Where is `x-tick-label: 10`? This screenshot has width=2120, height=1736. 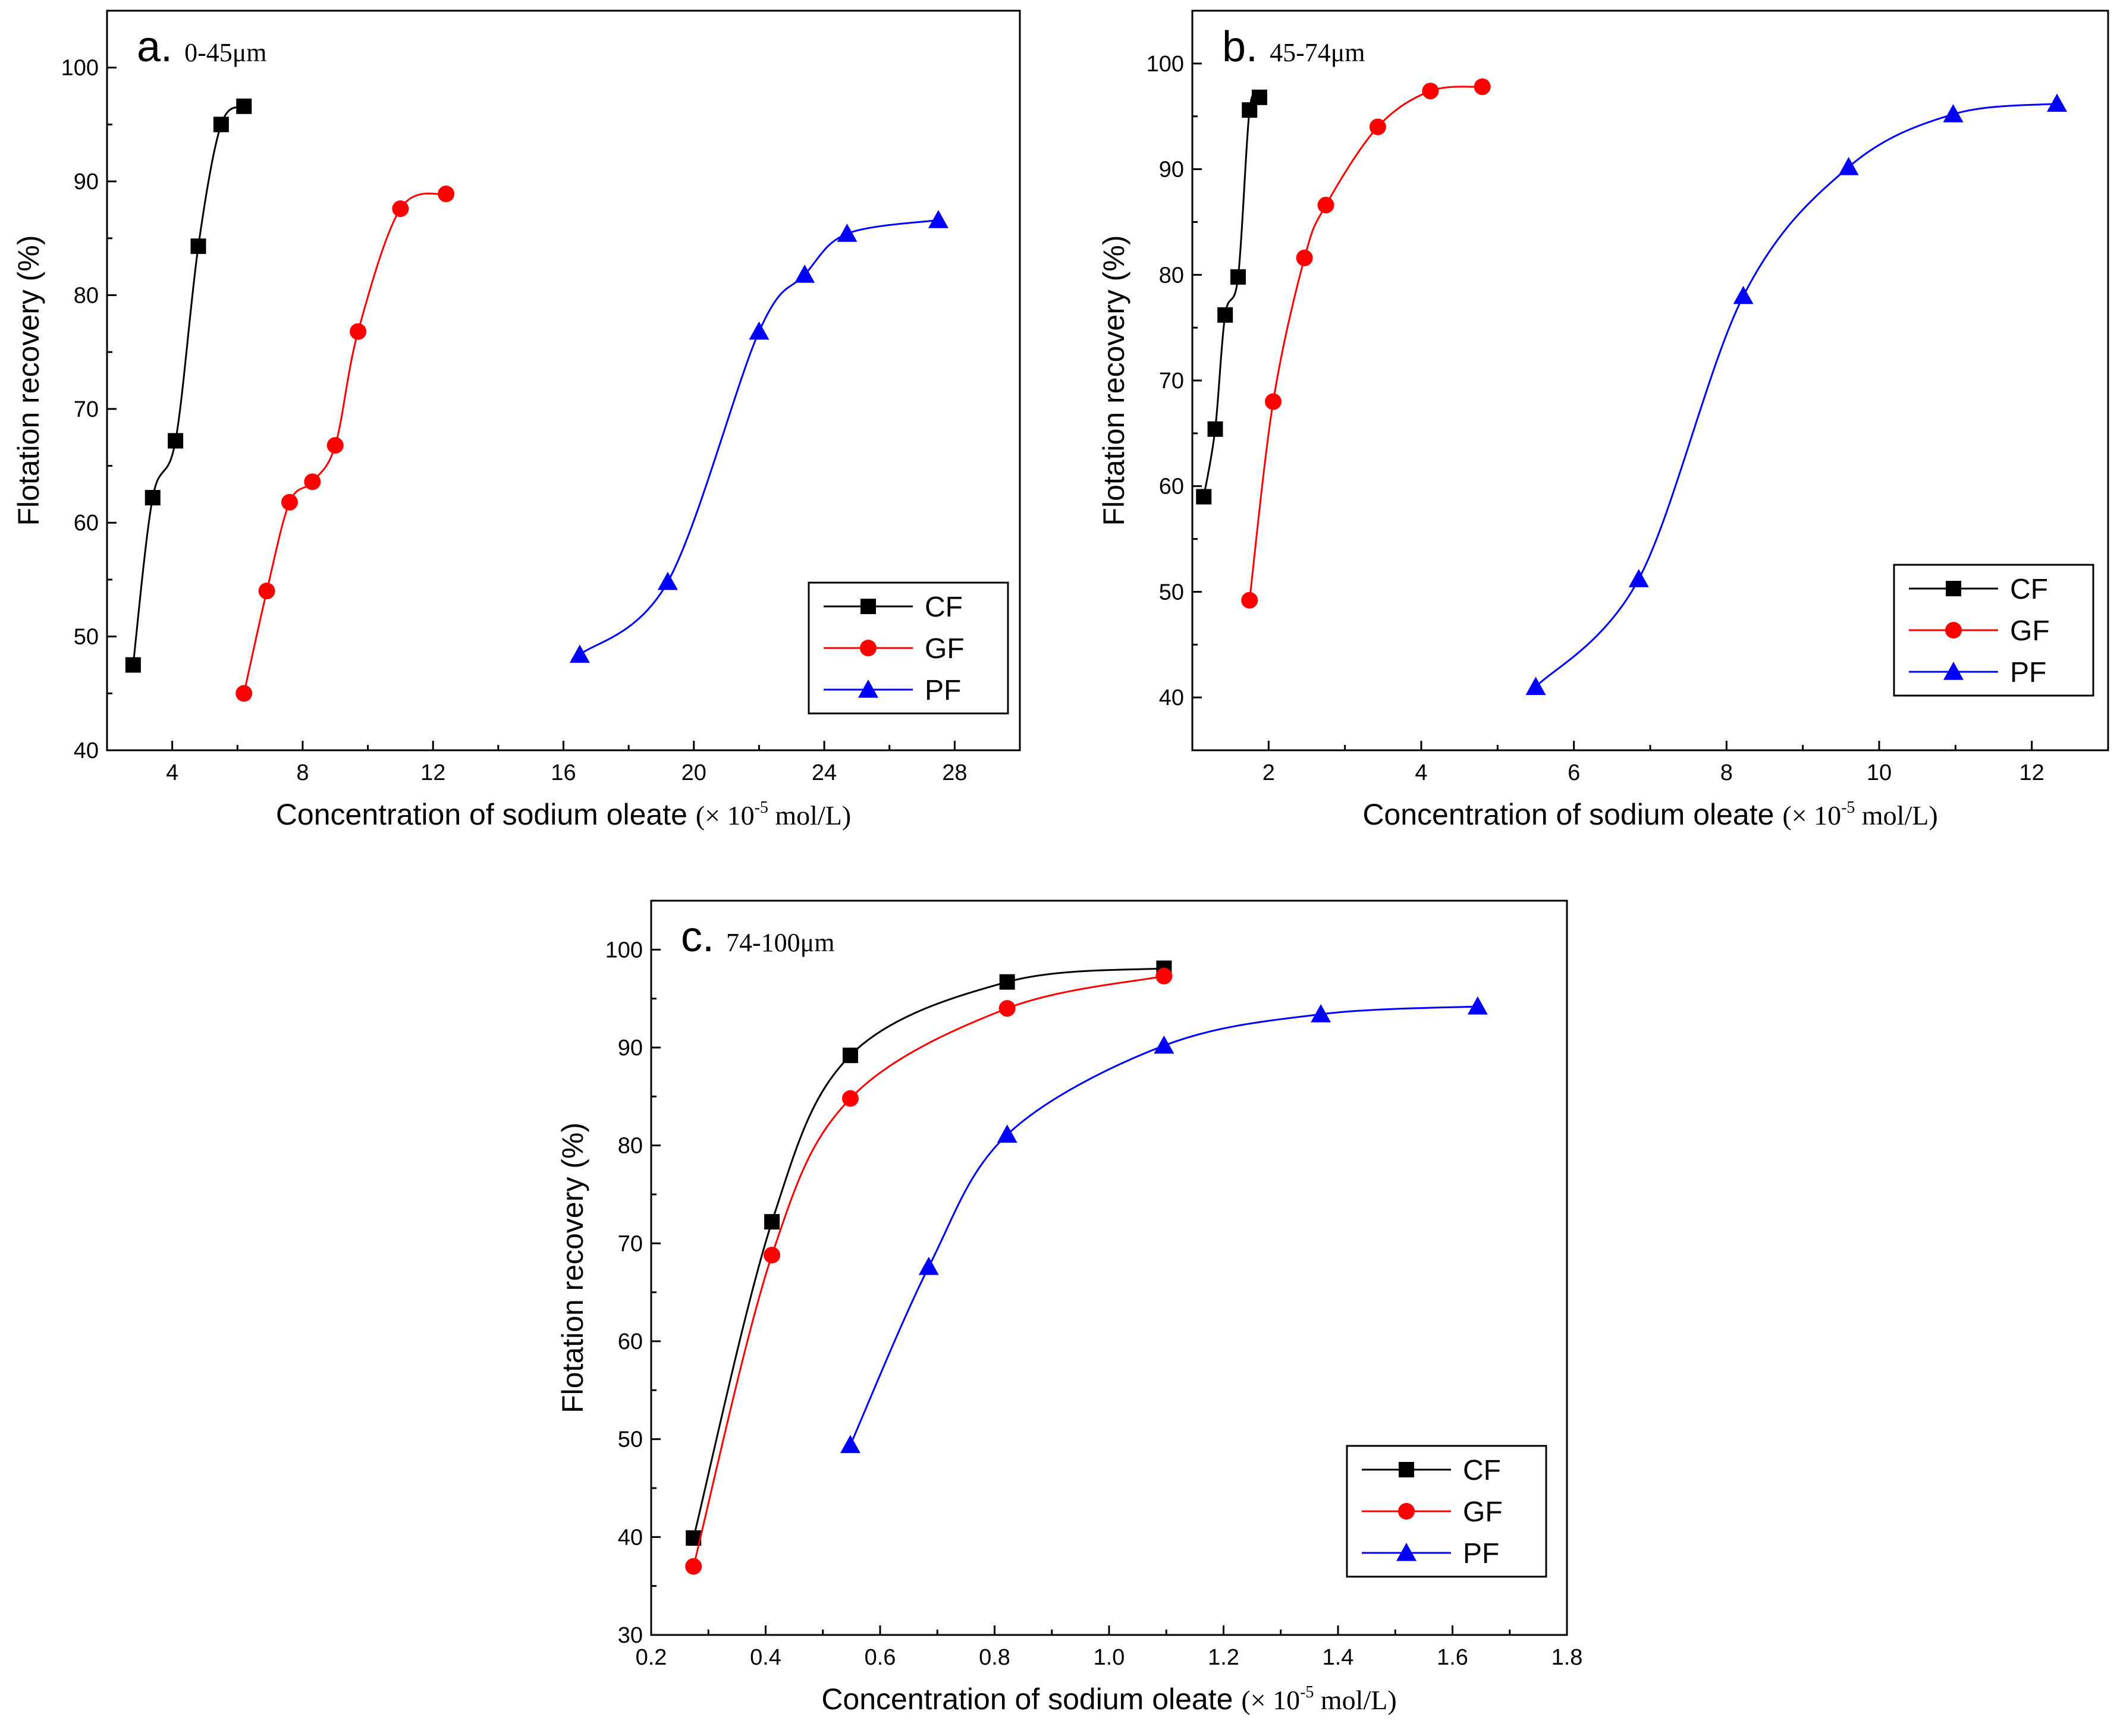 x-tick-label: 10 is located at coordinates (1879, 772).